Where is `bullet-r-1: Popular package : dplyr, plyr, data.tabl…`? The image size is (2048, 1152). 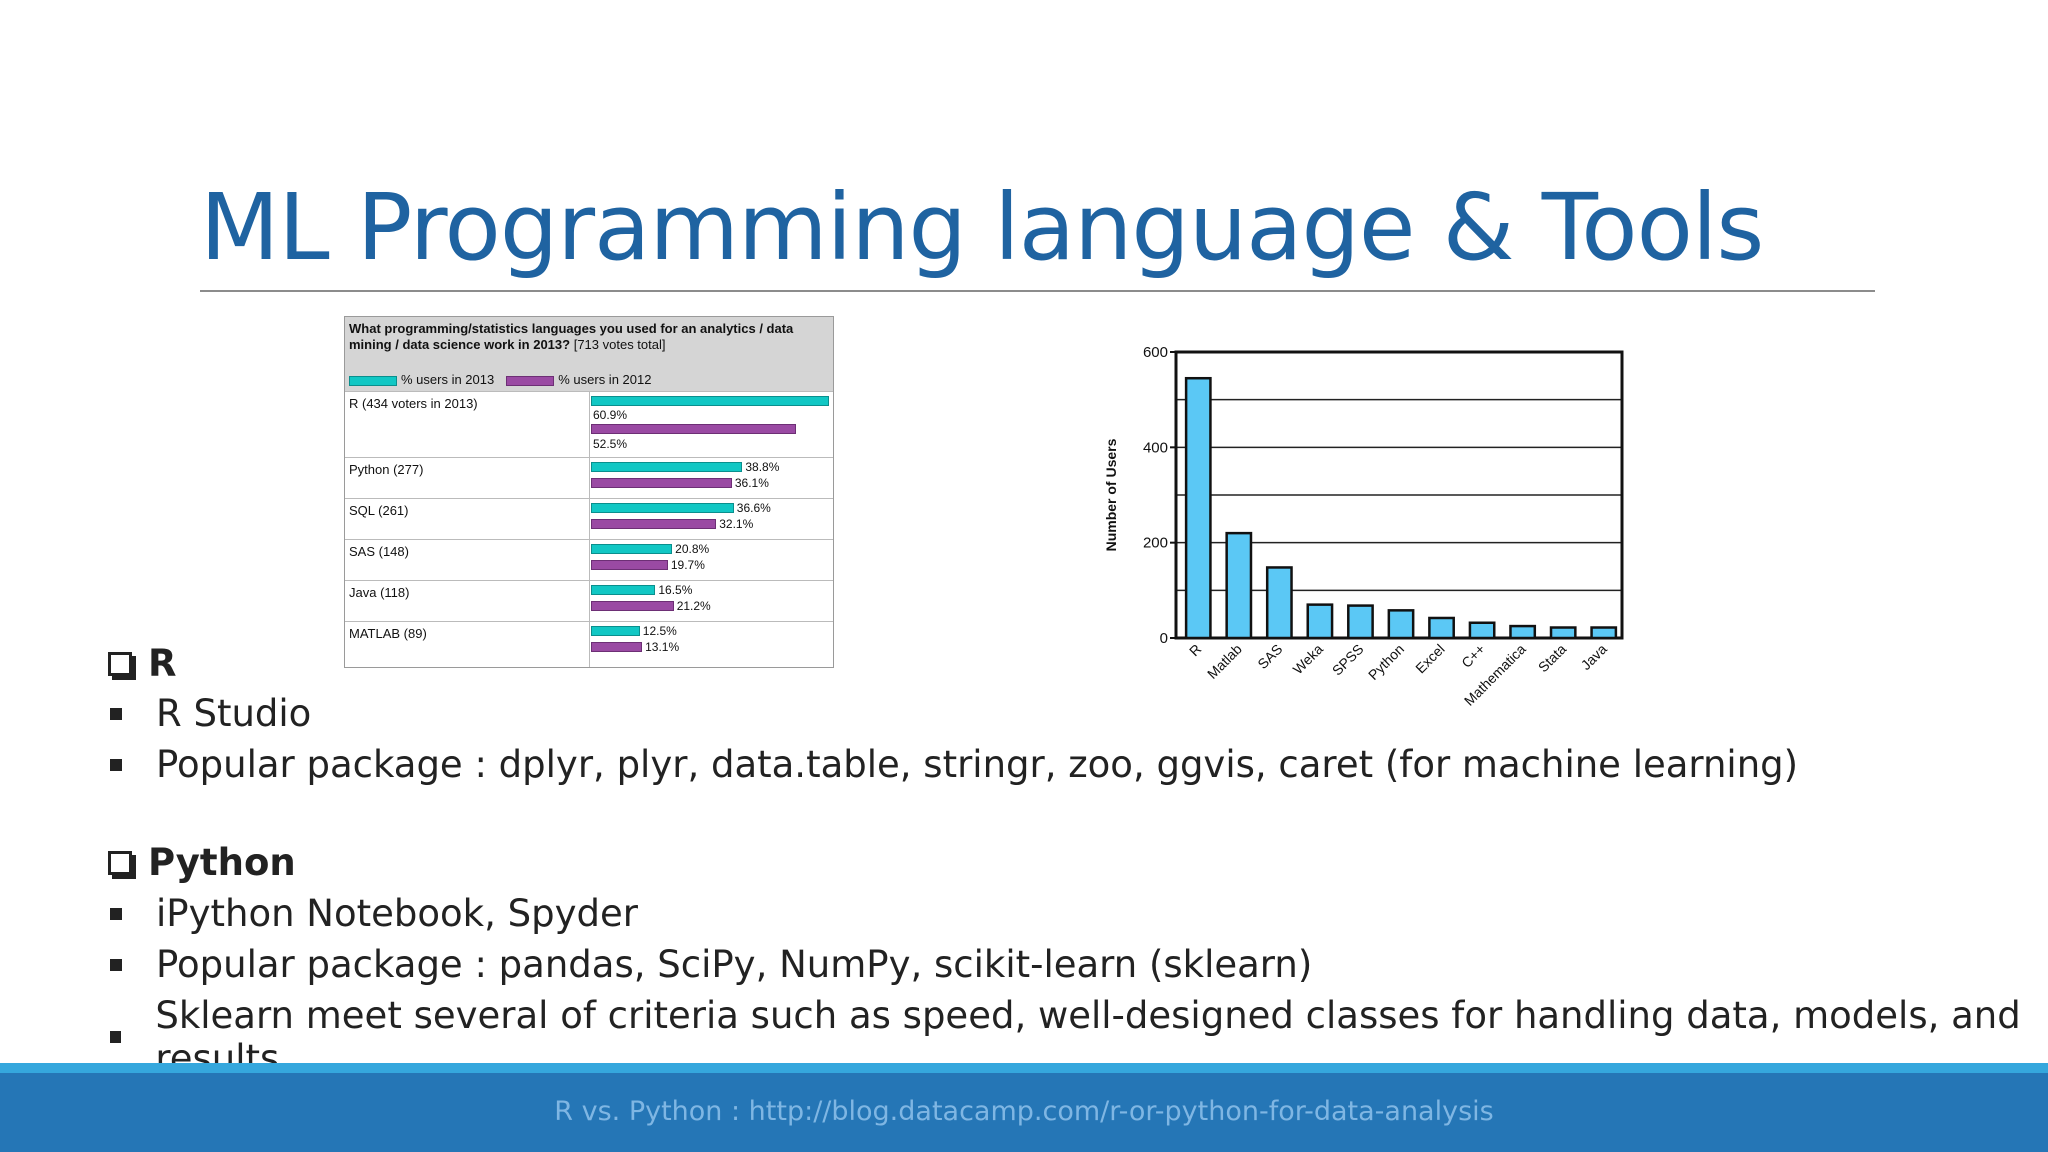
bullet-r-1: Popular package : dplyr, plyr, data.tabl… is located at coordinates (954, 764).